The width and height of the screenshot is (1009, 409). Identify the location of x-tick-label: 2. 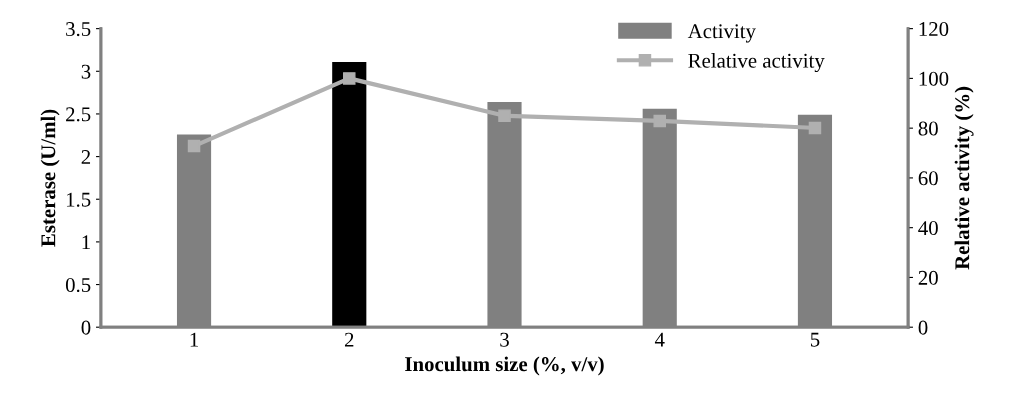
(349, 339).